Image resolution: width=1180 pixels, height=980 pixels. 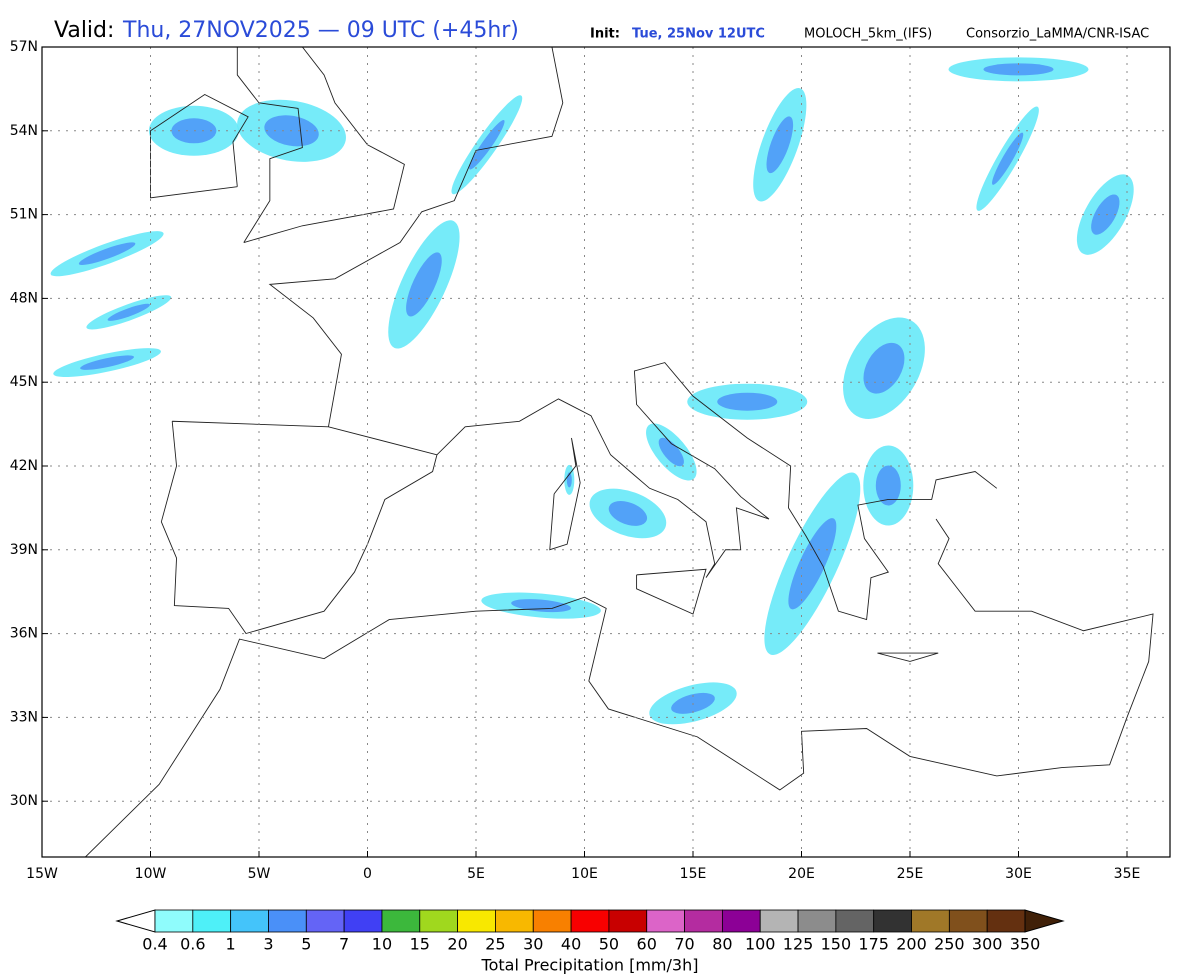 What do you see at coordinates (868, 34) in the screenshot?
I see `model-name: MOLOCH_5km_(IFS)` at bounding box center [868, 34].